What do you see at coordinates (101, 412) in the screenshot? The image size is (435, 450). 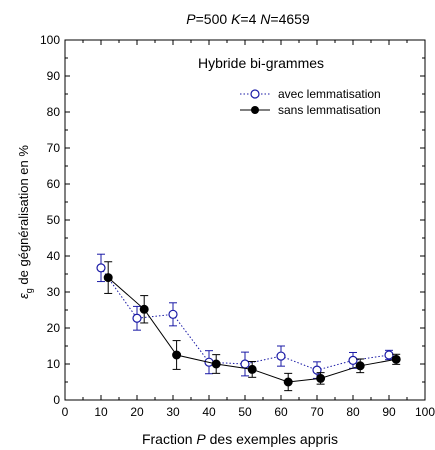 I see `x-tick-label: 10` at bounding box center [101, 412].